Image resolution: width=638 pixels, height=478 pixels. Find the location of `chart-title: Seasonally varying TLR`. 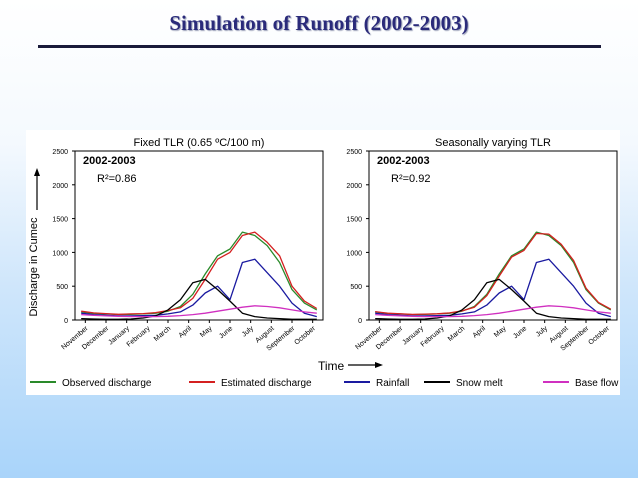

chart-title: Seasonally varying TLR is located at coordinates (493, 143).